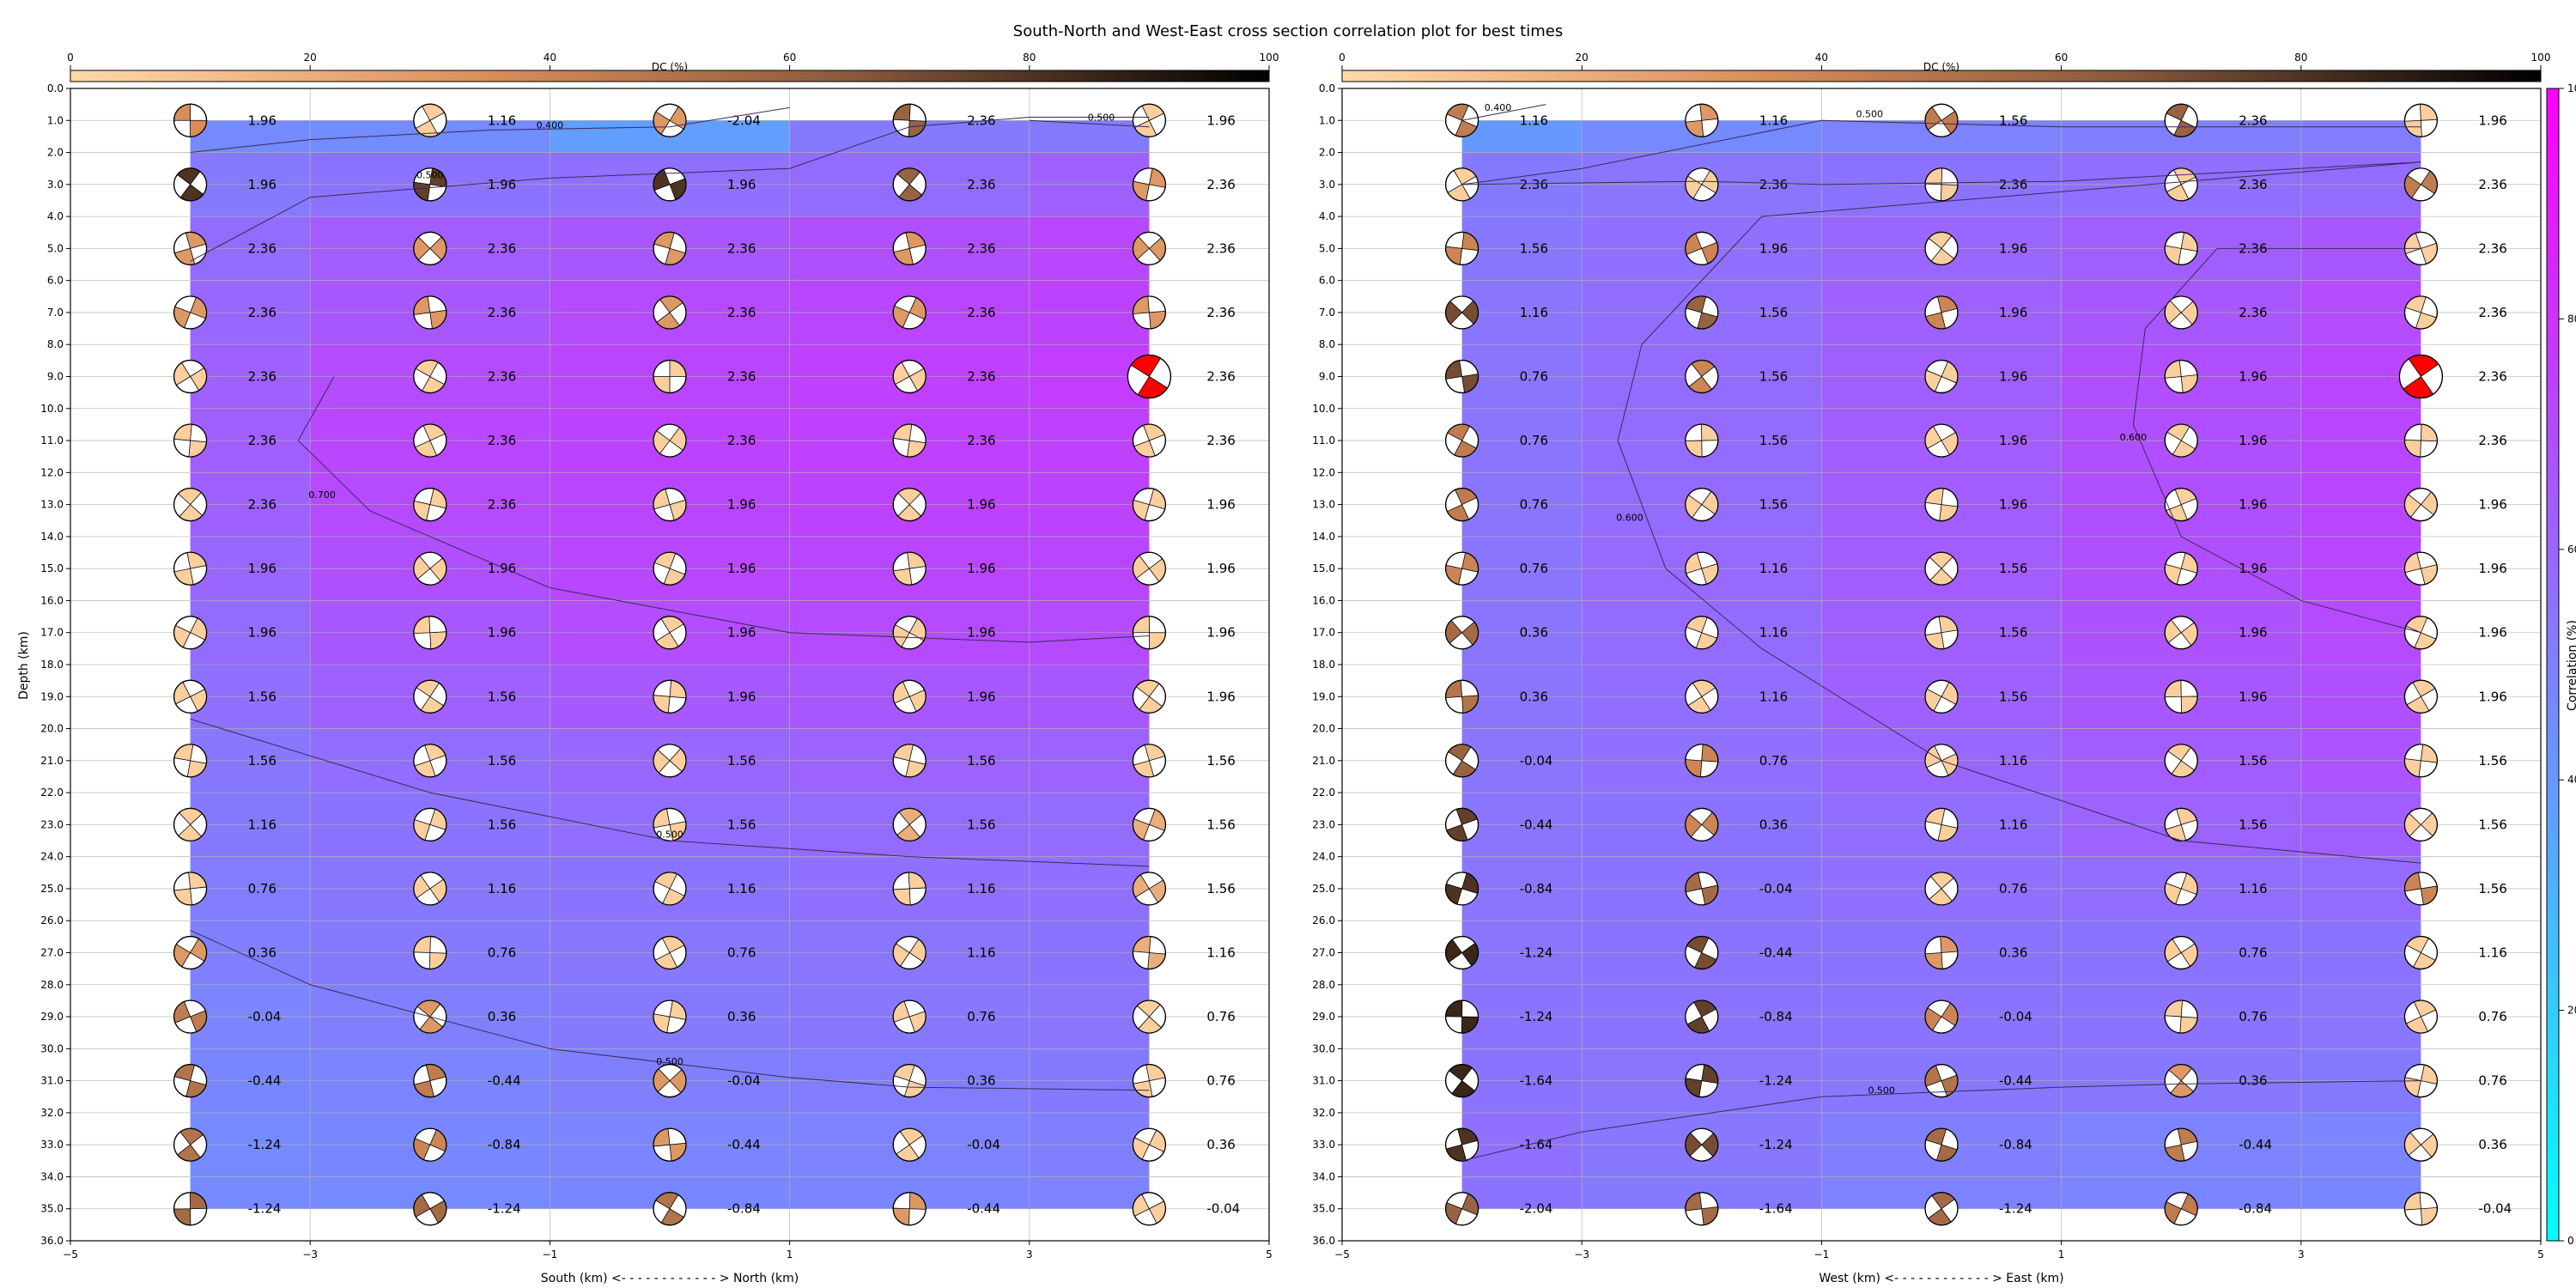  I want to click on y-tick-label: 24.0, so click(1323, 857).